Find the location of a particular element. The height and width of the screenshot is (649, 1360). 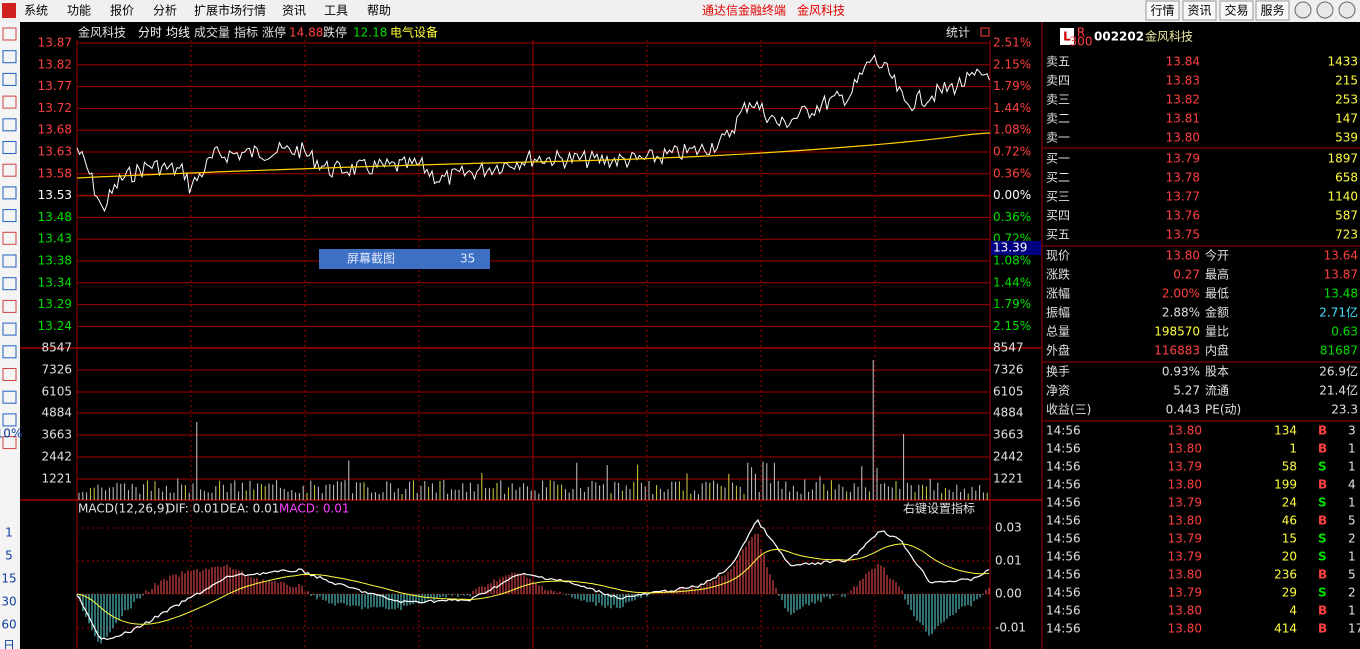

book-volume: 658 is located at coordinates (1346, 178).